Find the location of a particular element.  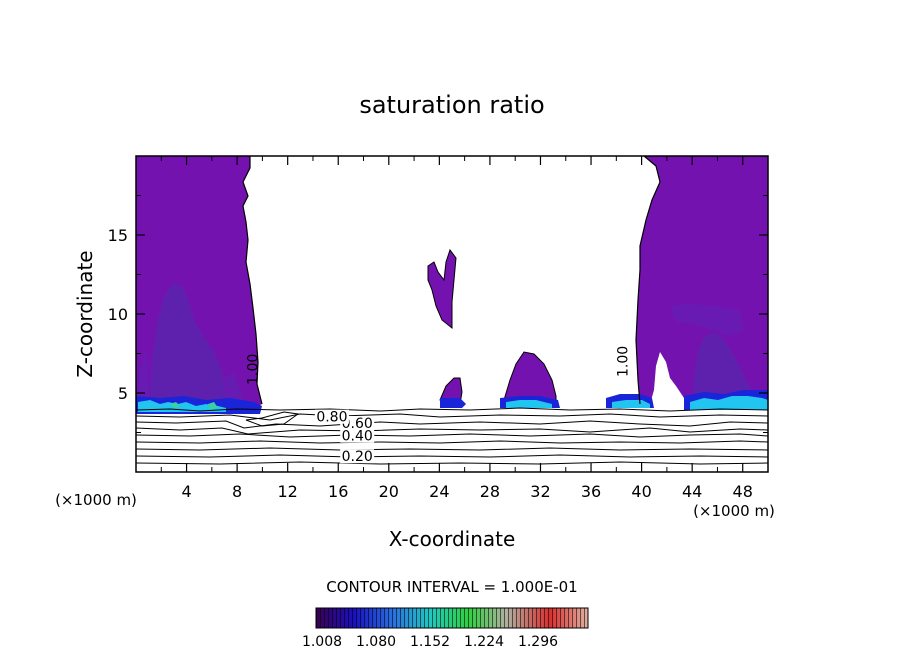

right-cloud-shading is located at coordinates (723, 368).